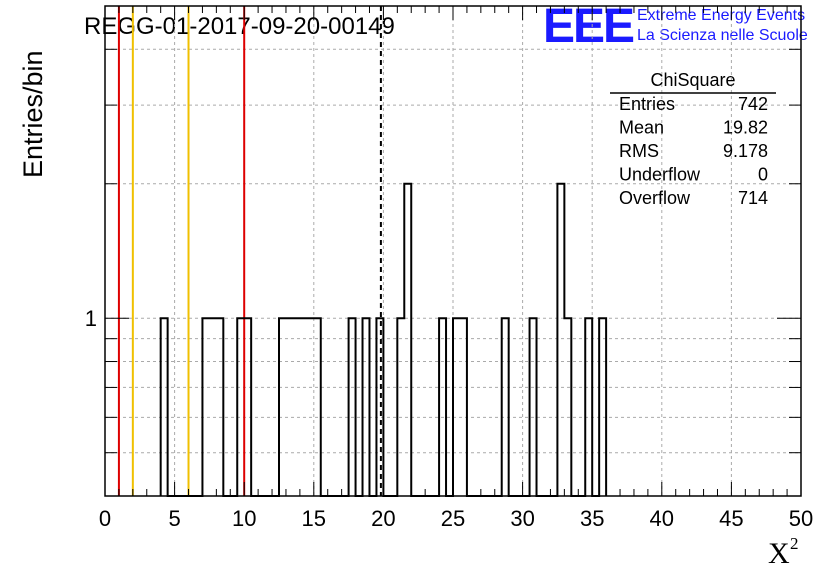 The width and height of the screenshot is (836, 572). I want to click on x-tick-label: 10, so click(244, 518).